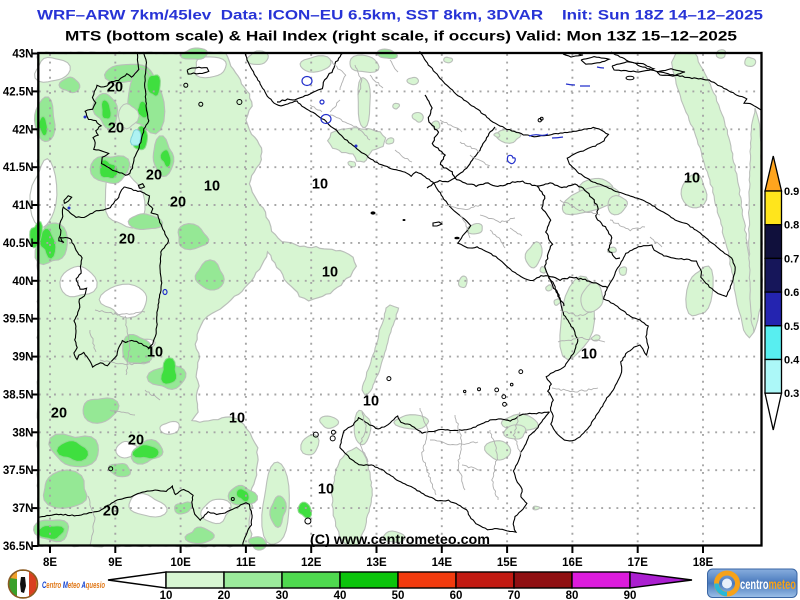 The height and width of the screenshot is (600, 800). Describe the element at coordinates (768, 584) in the screenshot. I see `svg-text: centrometeo` at that location.